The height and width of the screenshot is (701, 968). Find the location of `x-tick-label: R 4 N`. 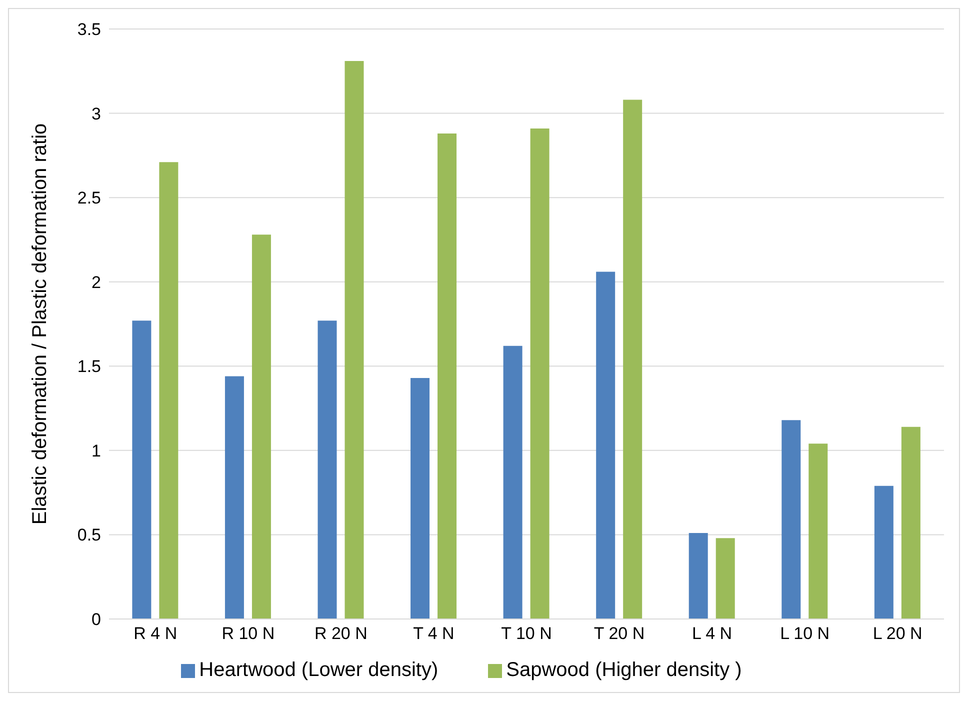

x-tick-label: R 4 N is located at coordinates (156, 634).